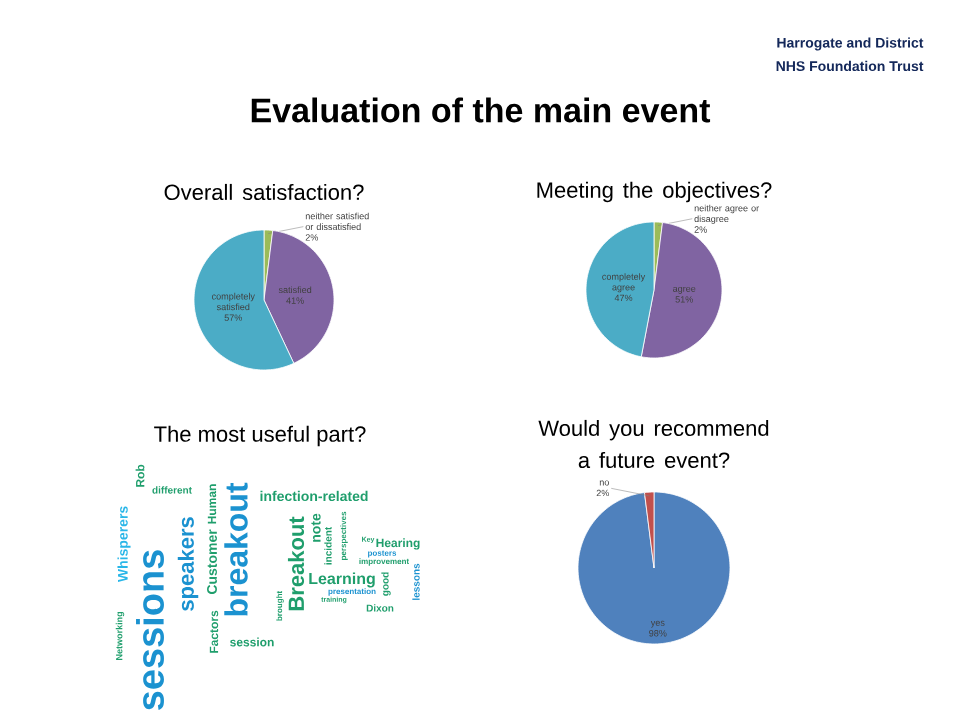 The height and width of the screenshot is (720, 960). Describe the element at coordinates (342, 580) in the screenshot. I see `text: Learning` at that location.